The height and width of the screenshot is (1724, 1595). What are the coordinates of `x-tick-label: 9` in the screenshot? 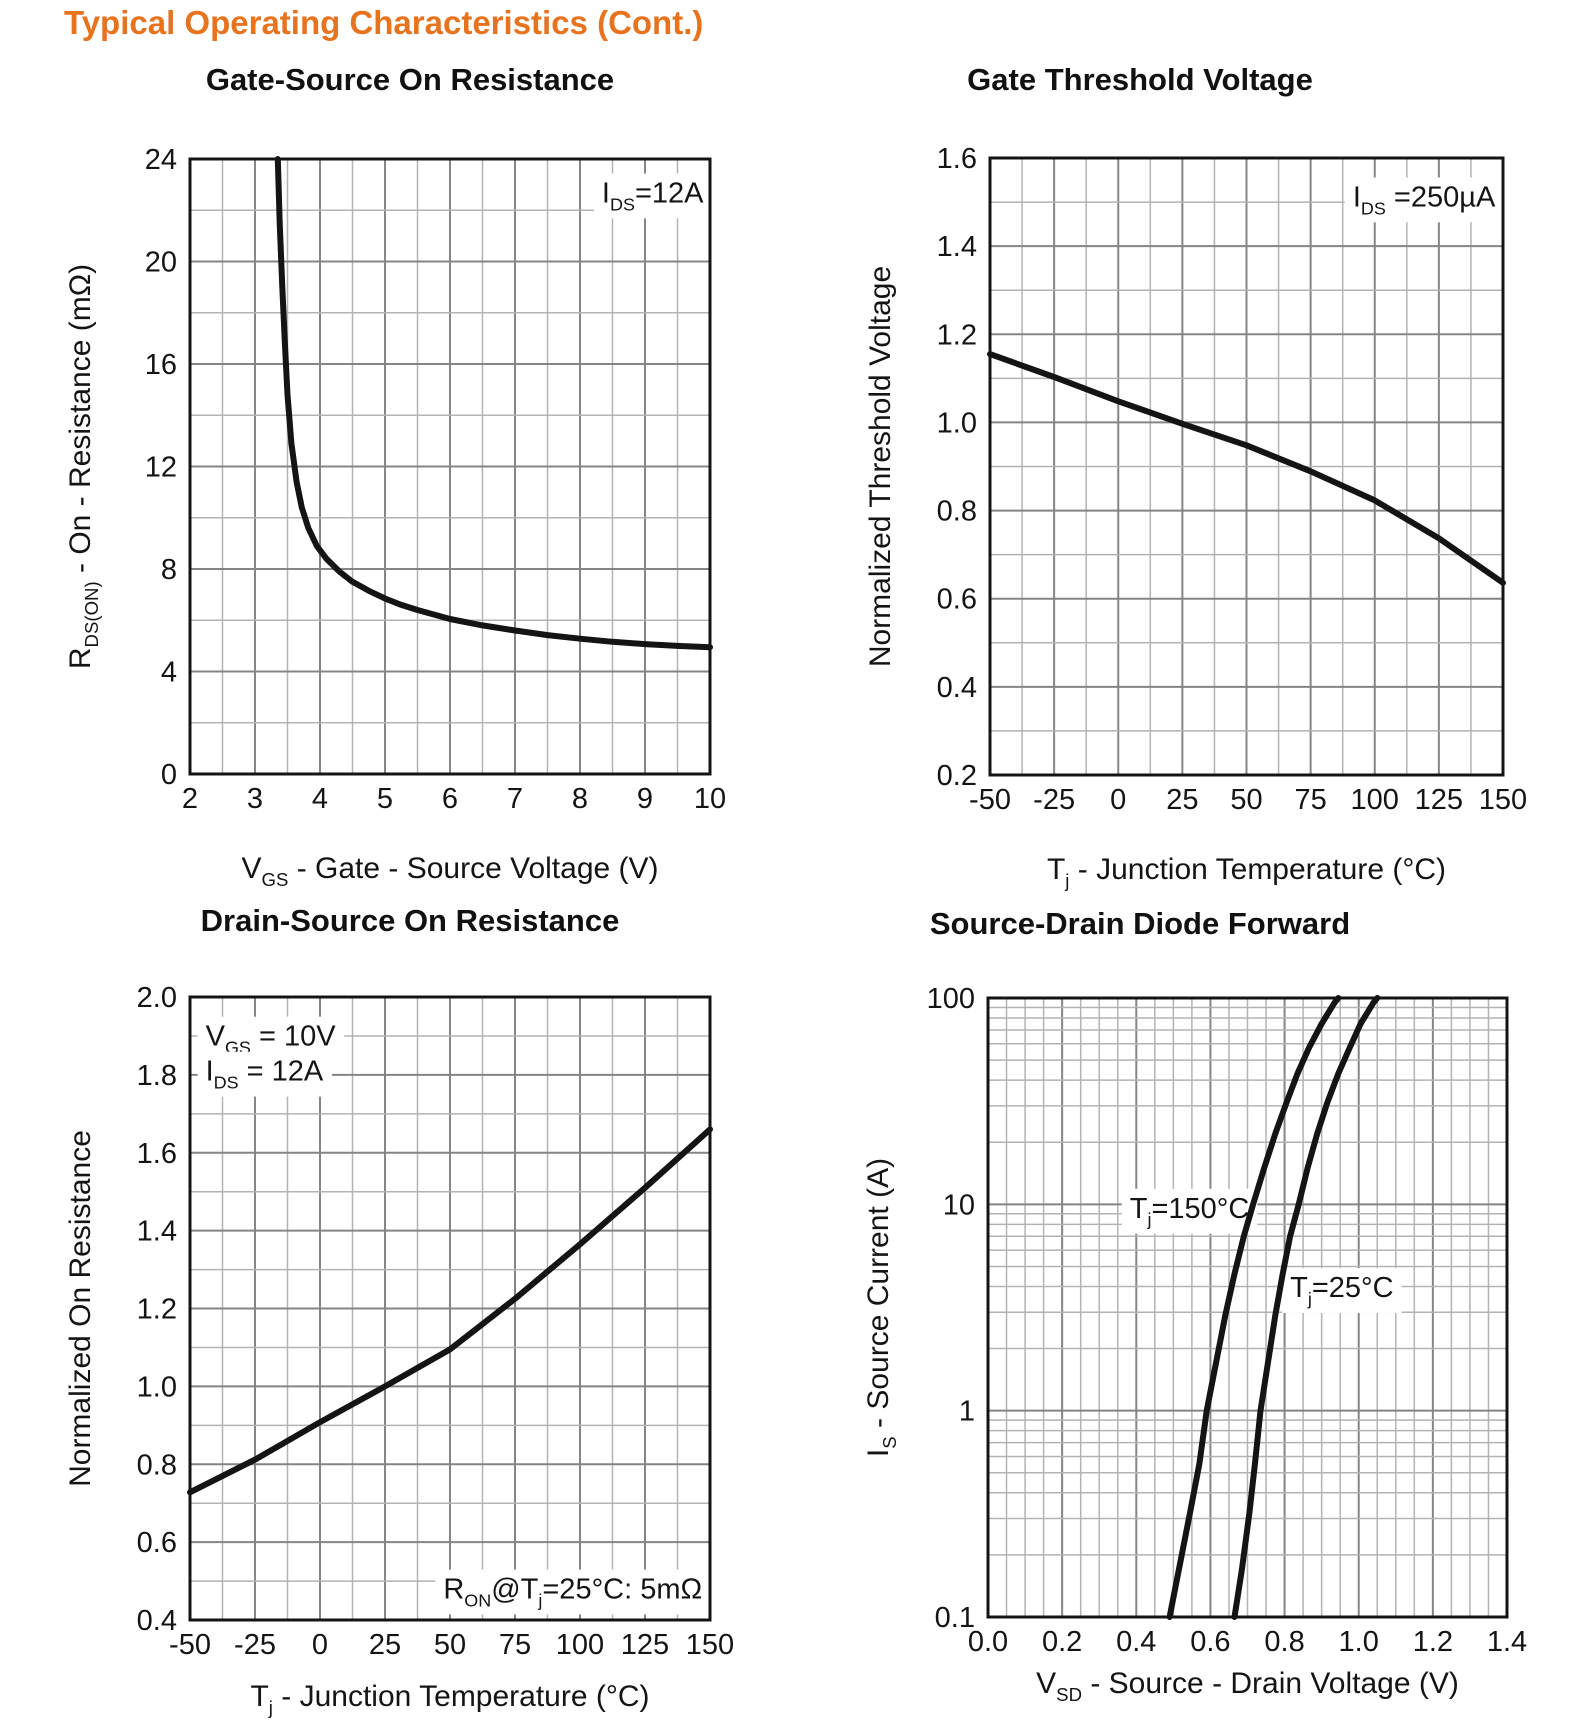 It's located at (645, 799).